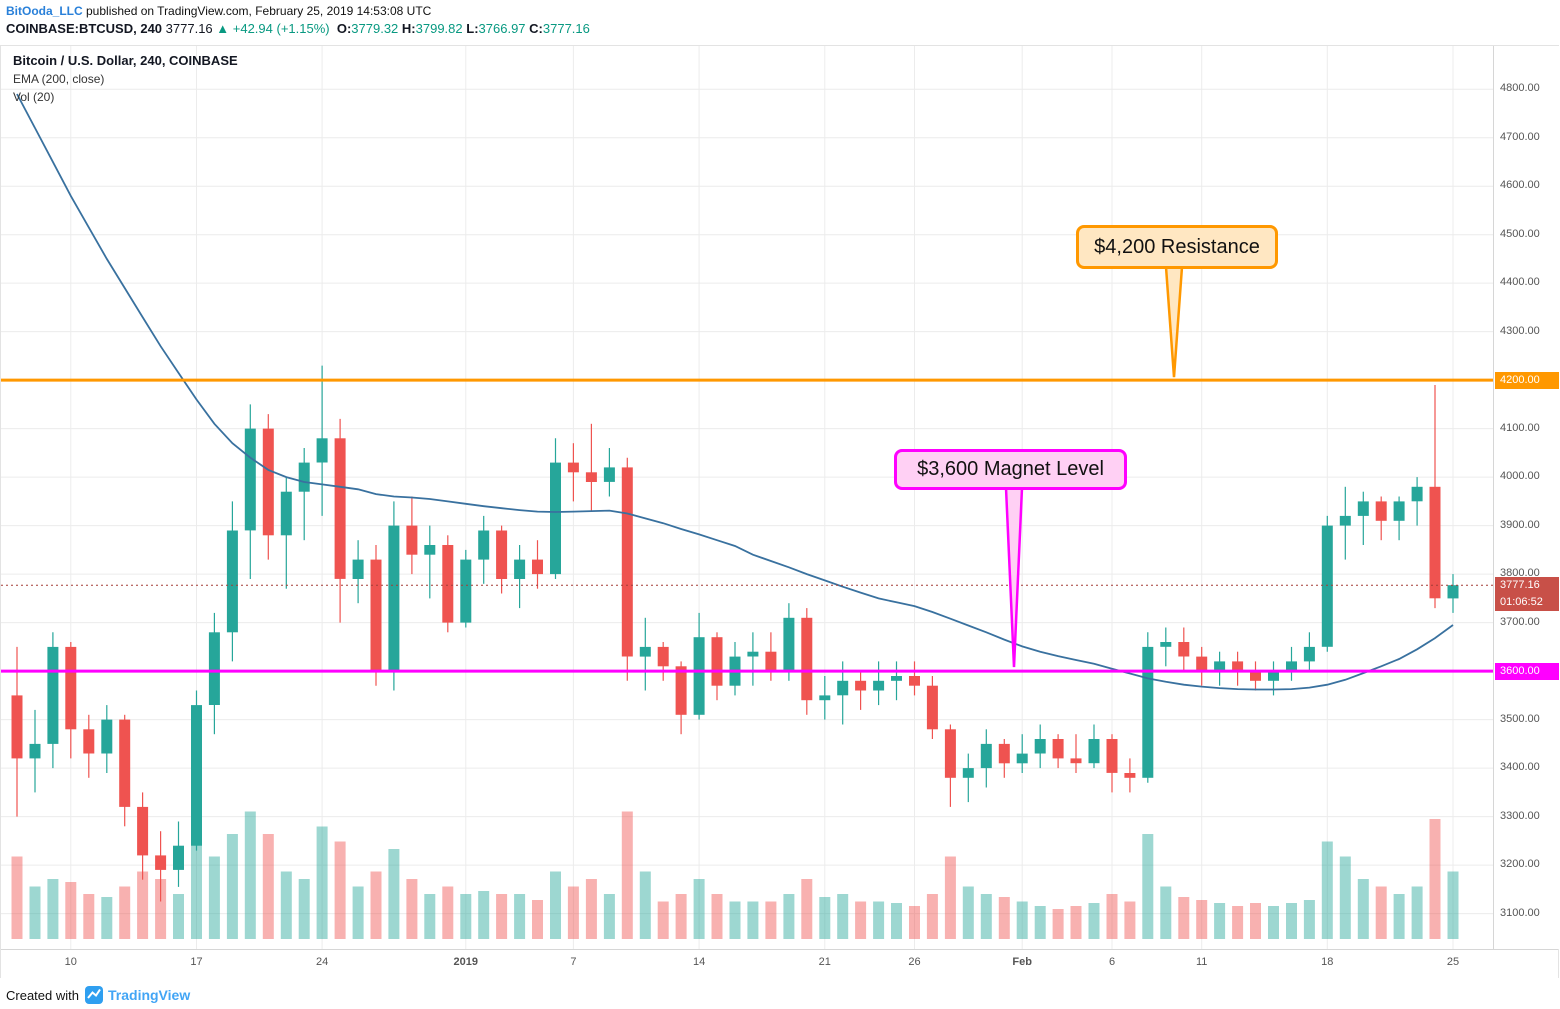  What do you see at coordinates (70, 962) in the screenshot?
I see `time-tick-label: 10` at bounding box center [70, 962].